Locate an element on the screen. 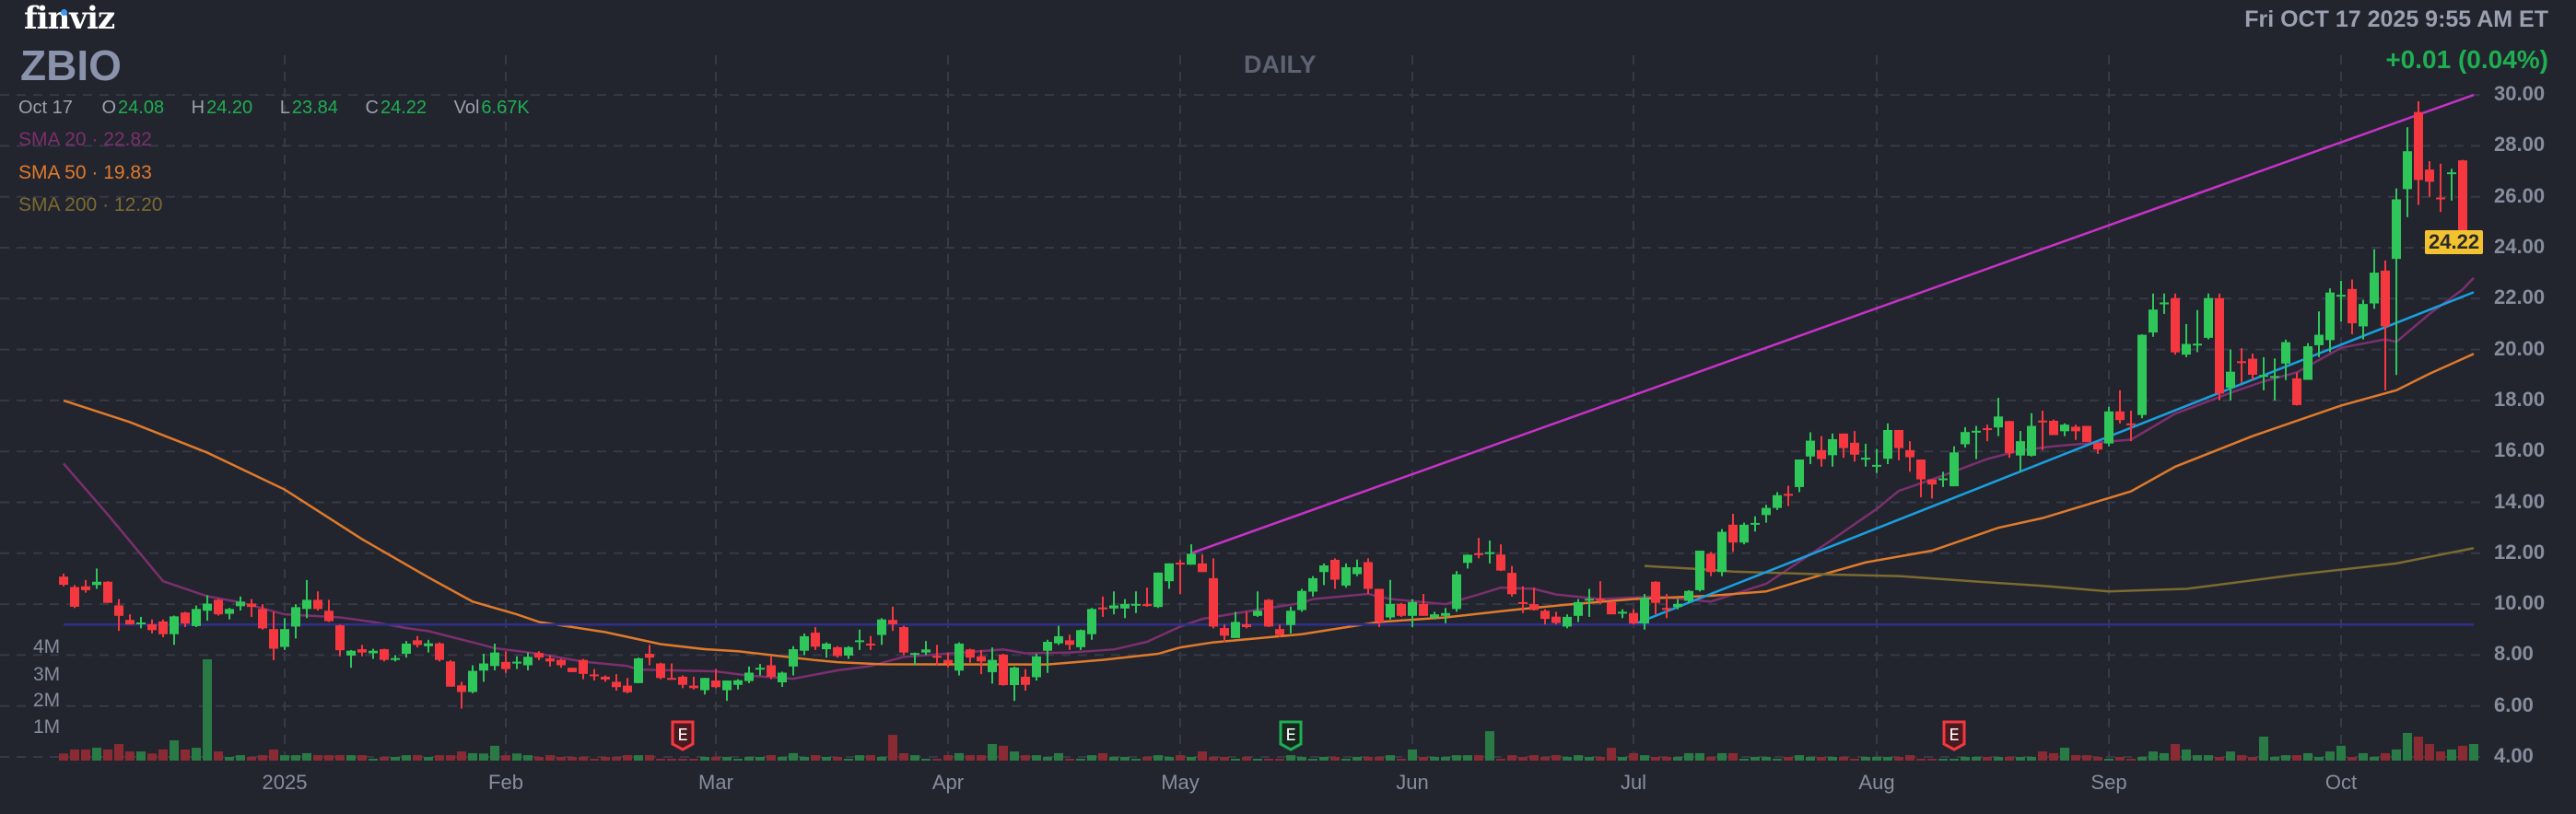 The width and height of the screenshot is (2576, 814). logo-dot is located at coordinates (64, 12).